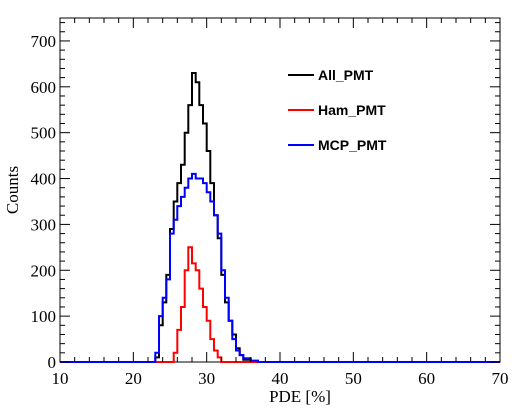 The height and width of the screenshot is (408, 519). Describe the element at coordinates (52, 362) in the screenshot. I see `y-tick-label: 0` at that location.